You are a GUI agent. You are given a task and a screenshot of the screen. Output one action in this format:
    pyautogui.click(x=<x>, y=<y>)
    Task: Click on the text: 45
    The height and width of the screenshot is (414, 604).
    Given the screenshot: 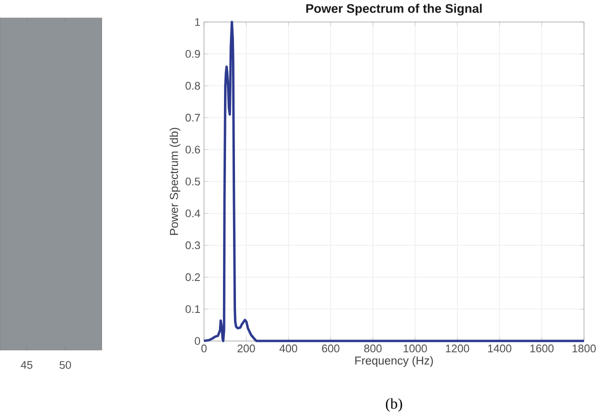 What is the action you would take?
    pyautogui.click(x=26, y=365)
    